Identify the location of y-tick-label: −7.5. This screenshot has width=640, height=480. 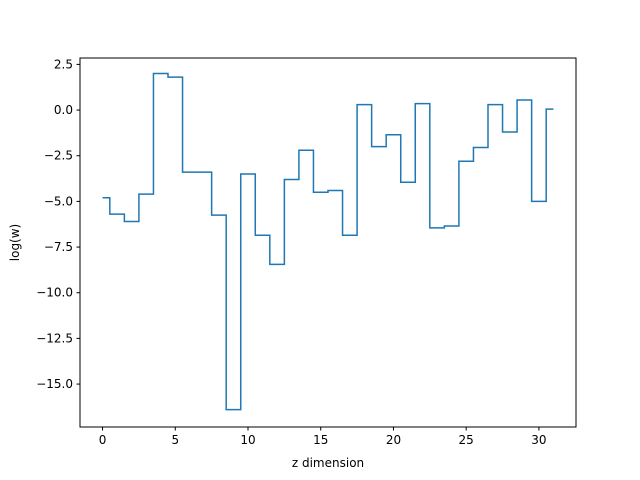
(58, 247).